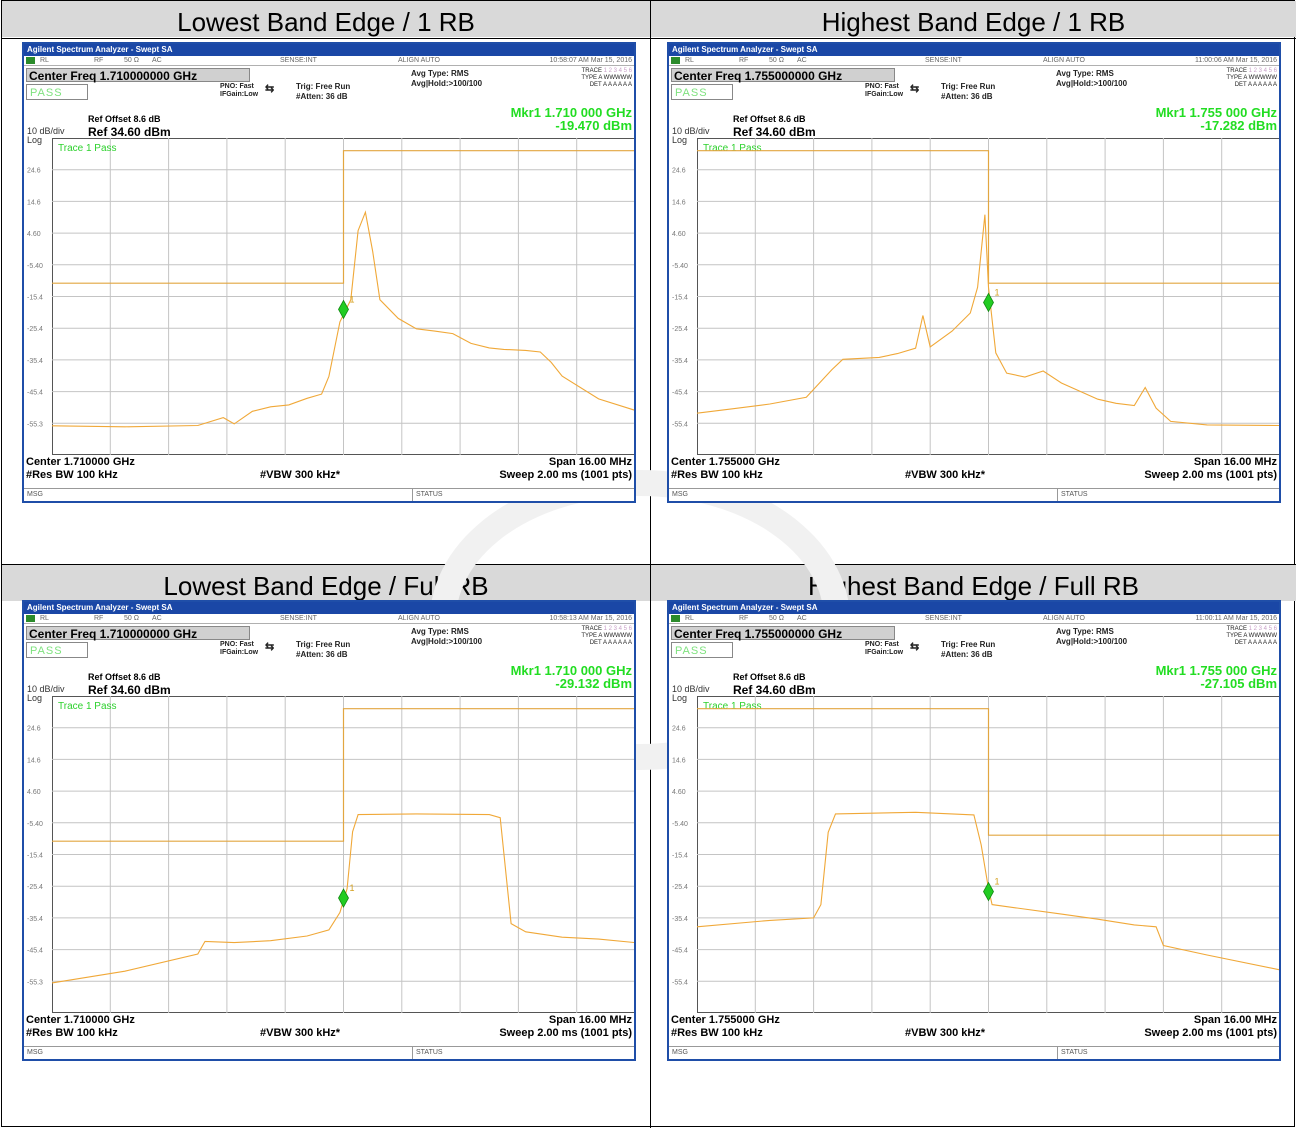 Image resolution: width=1296 pixels, height=1128 pixels. What do you see at coordinates (615, 636) in the screenshot?
I see `type-value: A WWWWW` at bounding box center [615, 636].